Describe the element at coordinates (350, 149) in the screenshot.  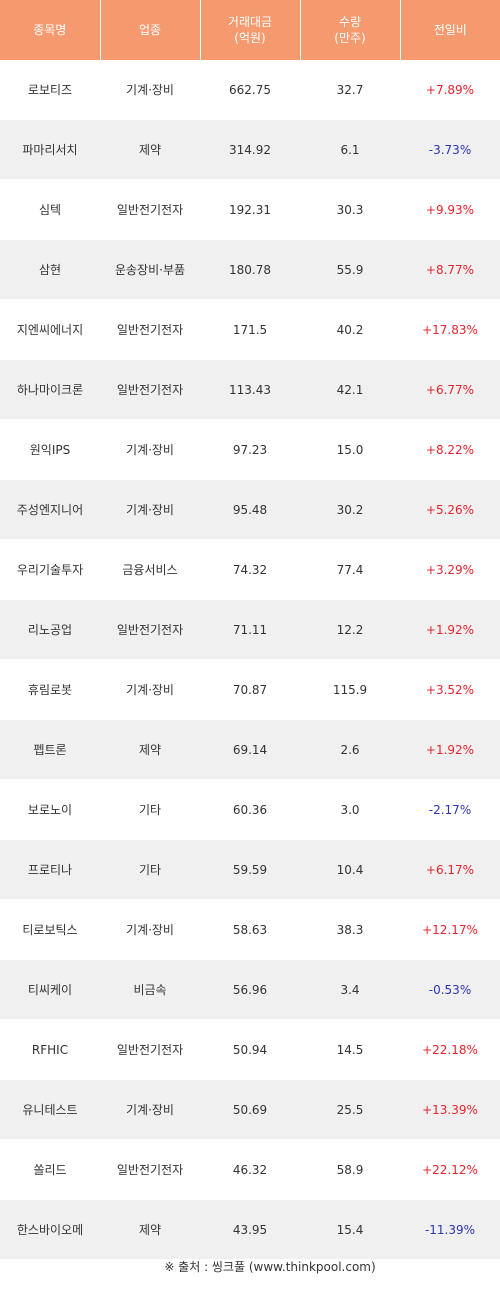
I see `cell-volume: 6.1` at that location.